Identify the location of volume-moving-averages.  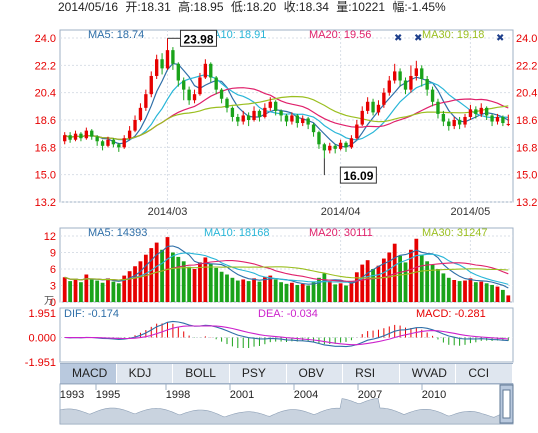
(286, 267).